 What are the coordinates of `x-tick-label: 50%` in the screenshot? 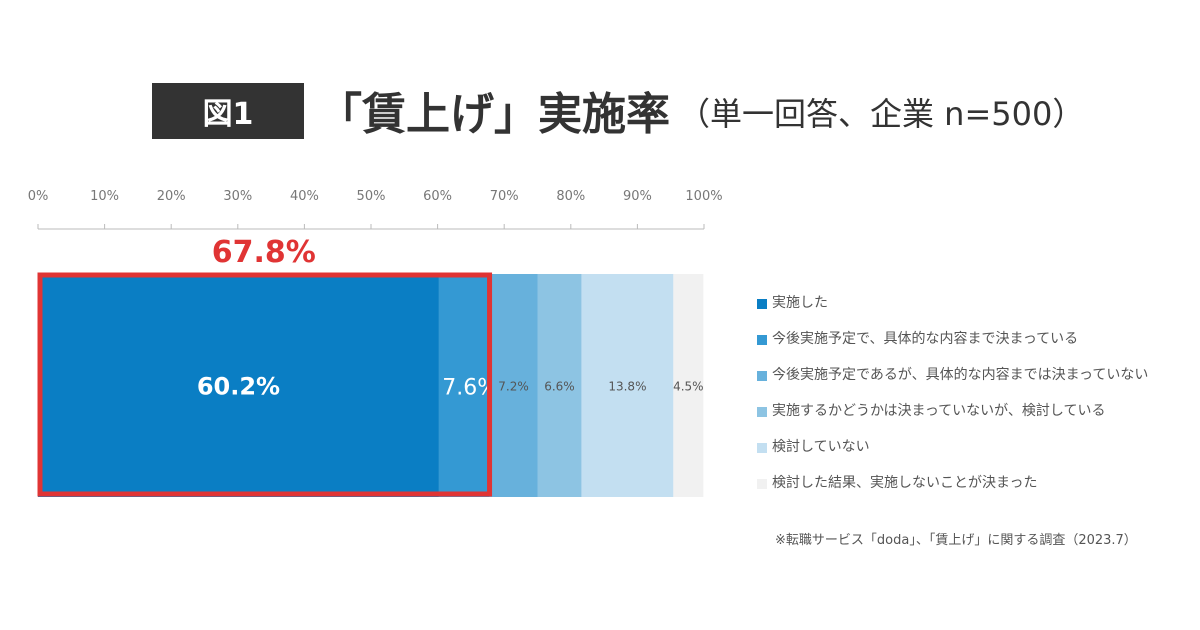 It's located at (371, 196).